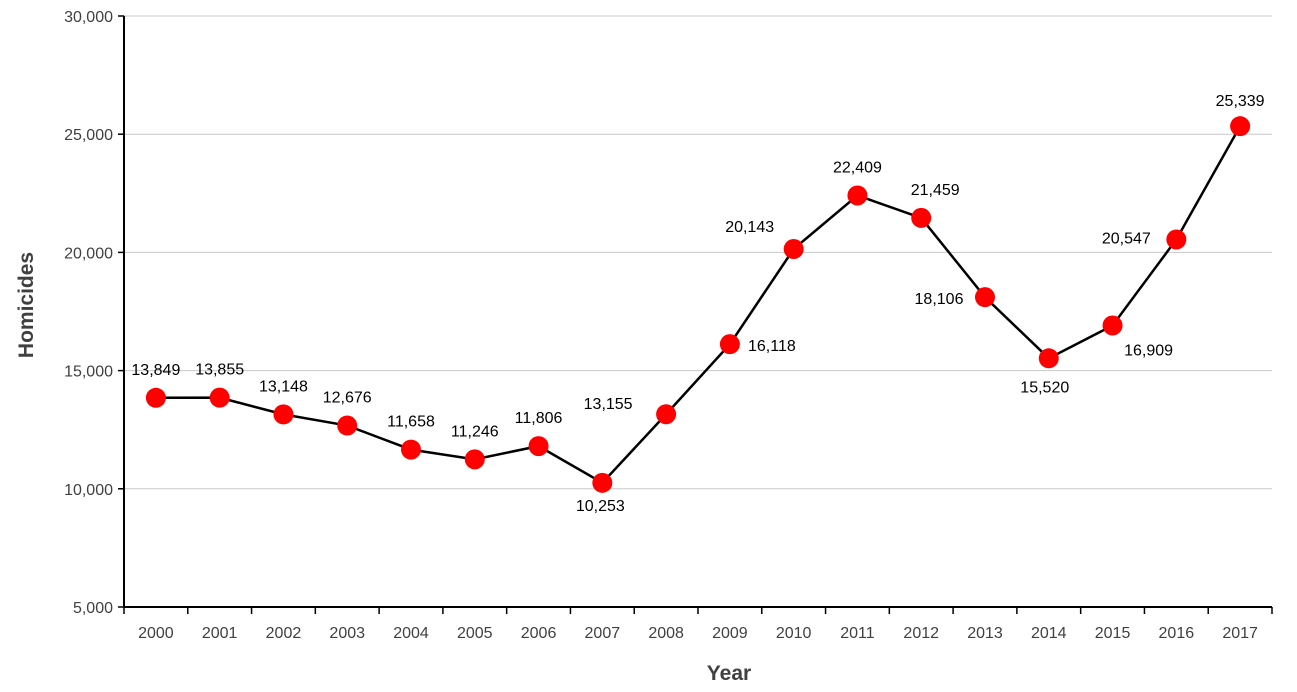 The height and width of the screenshot is (692, 1297). Describe the element at coordinates (857, 167) in the screenshot. I see `data-label: 22,409` at that location.